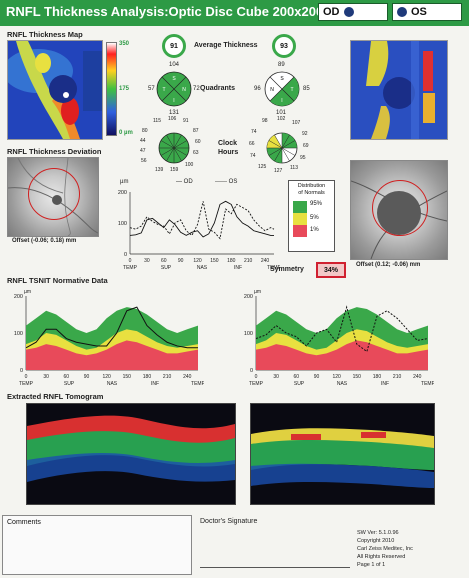  Describe the element at coordinates (257, 292) in the screenshot. I see `y-unit-label: µm` at that location.